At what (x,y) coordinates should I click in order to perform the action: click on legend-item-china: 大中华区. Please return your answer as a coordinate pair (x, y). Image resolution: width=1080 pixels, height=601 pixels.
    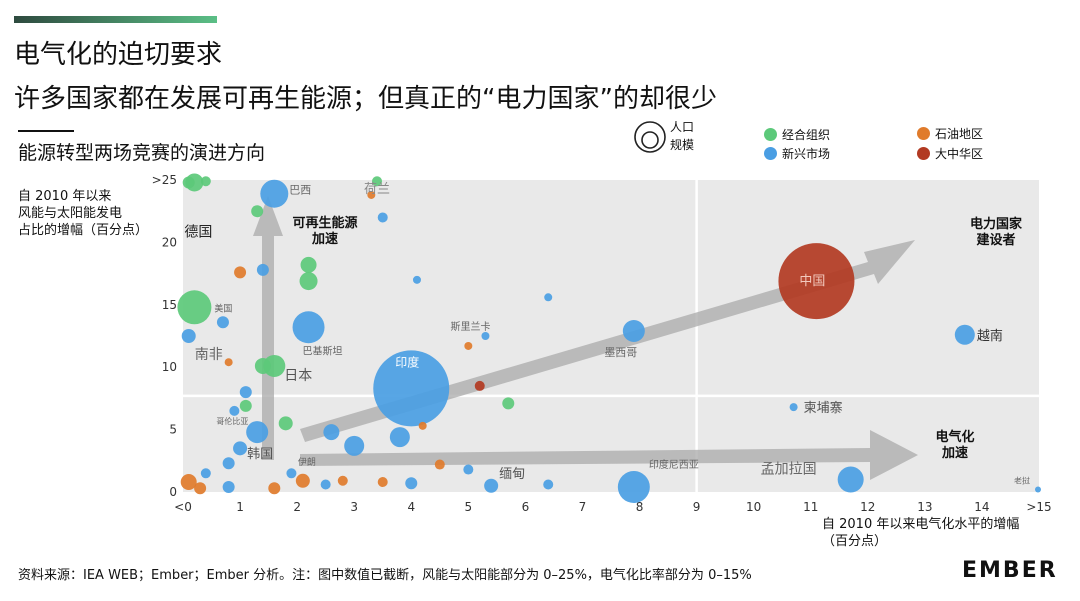
    Looking at the image, I should click on (950, 153).